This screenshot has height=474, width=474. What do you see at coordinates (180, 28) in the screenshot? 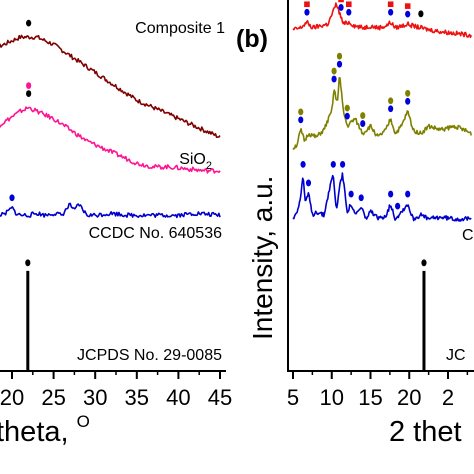
I see `series-label-composite-1: Composite 1` at bounding box center [180, 28].